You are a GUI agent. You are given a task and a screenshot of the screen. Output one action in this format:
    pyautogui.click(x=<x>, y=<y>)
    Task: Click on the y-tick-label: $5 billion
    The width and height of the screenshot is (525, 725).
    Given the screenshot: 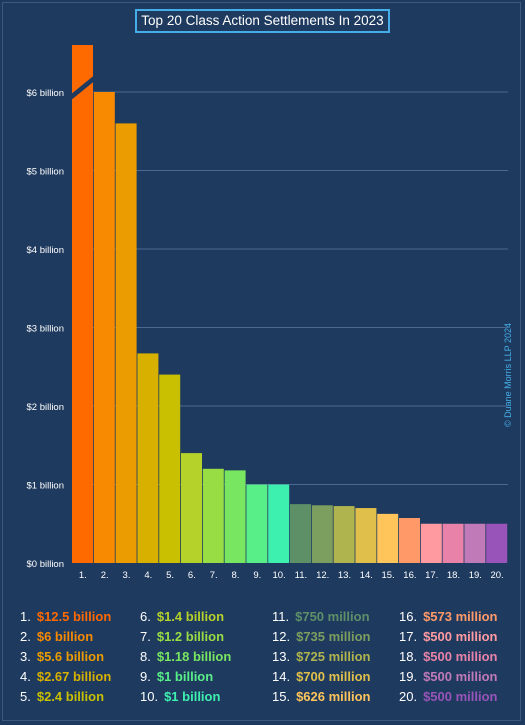 What is the action you would take?
    pyautogui.click(x=46, y=172)
    